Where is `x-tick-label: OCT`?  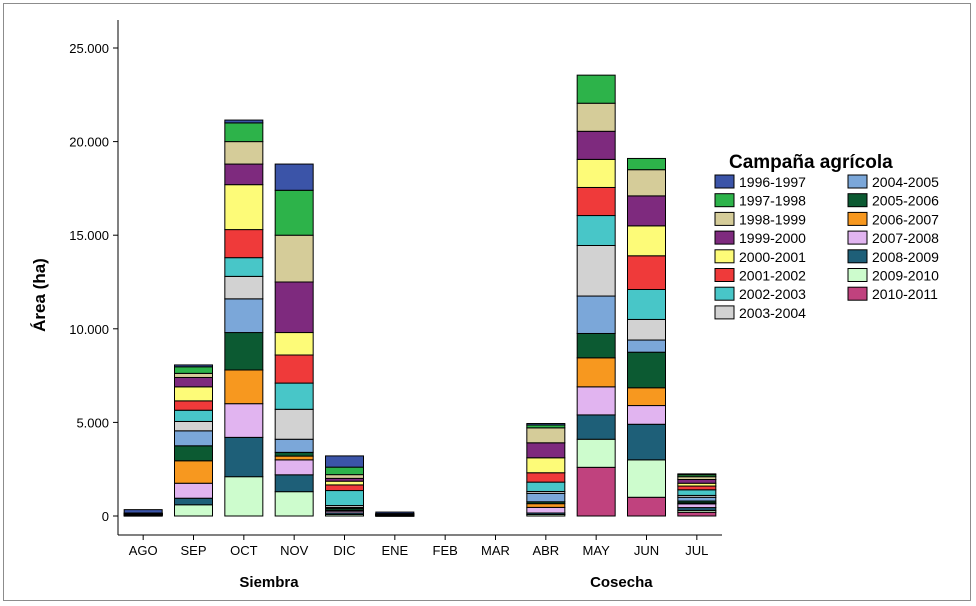 x-tick-label: OCT is located at coordinates (244, 550).